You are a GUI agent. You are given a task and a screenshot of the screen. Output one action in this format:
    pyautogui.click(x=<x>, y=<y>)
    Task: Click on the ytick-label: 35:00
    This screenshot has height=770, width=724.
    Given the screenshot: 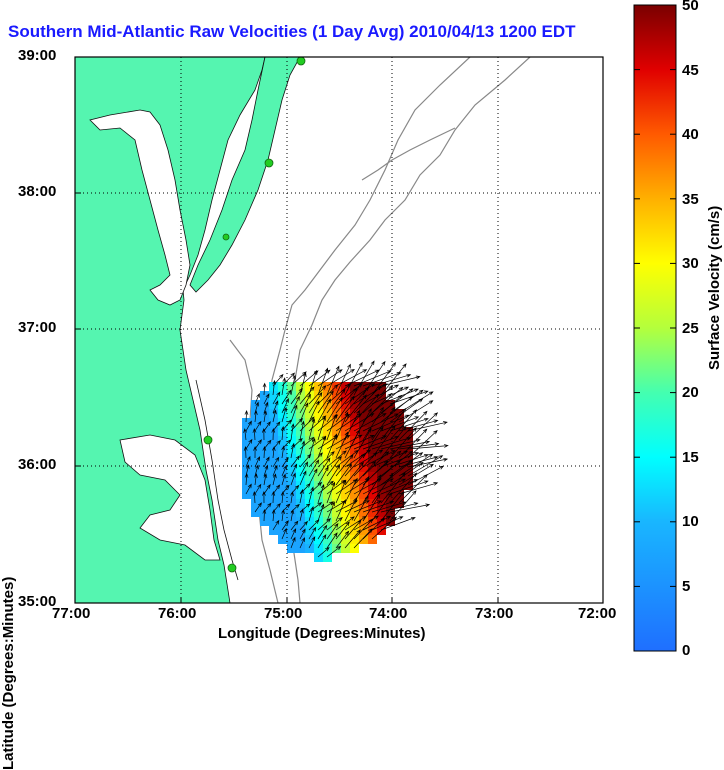 What is the action you would take?
    pyautogui.click(x=37, y=601)
    